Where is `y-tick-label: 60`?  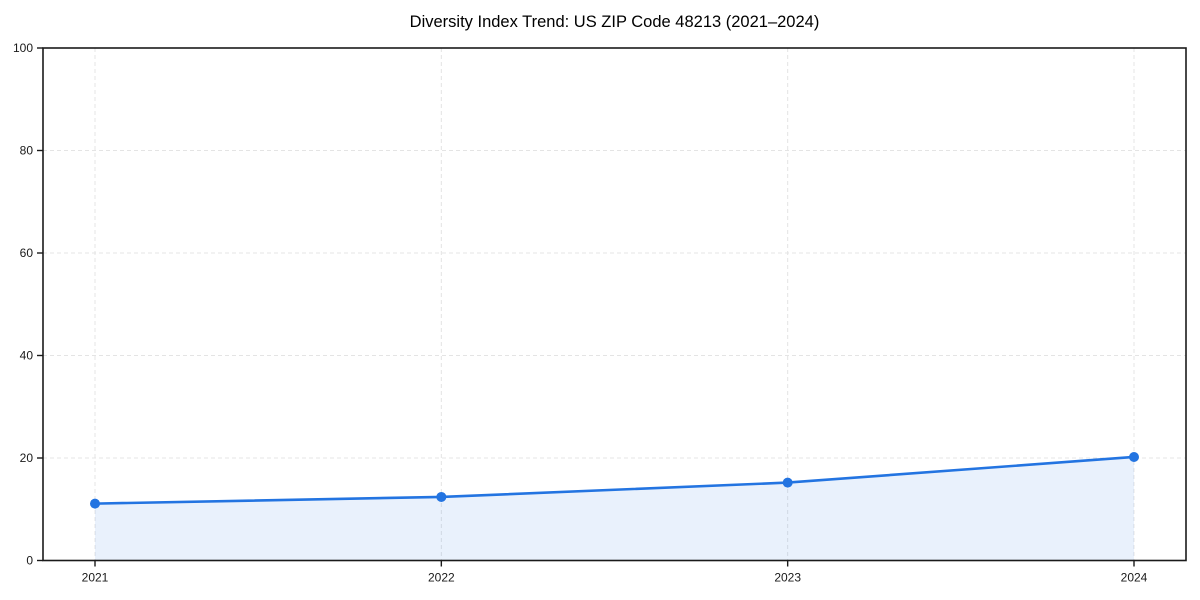
y-tick-label: 60 is located at coordinates (27, 253).